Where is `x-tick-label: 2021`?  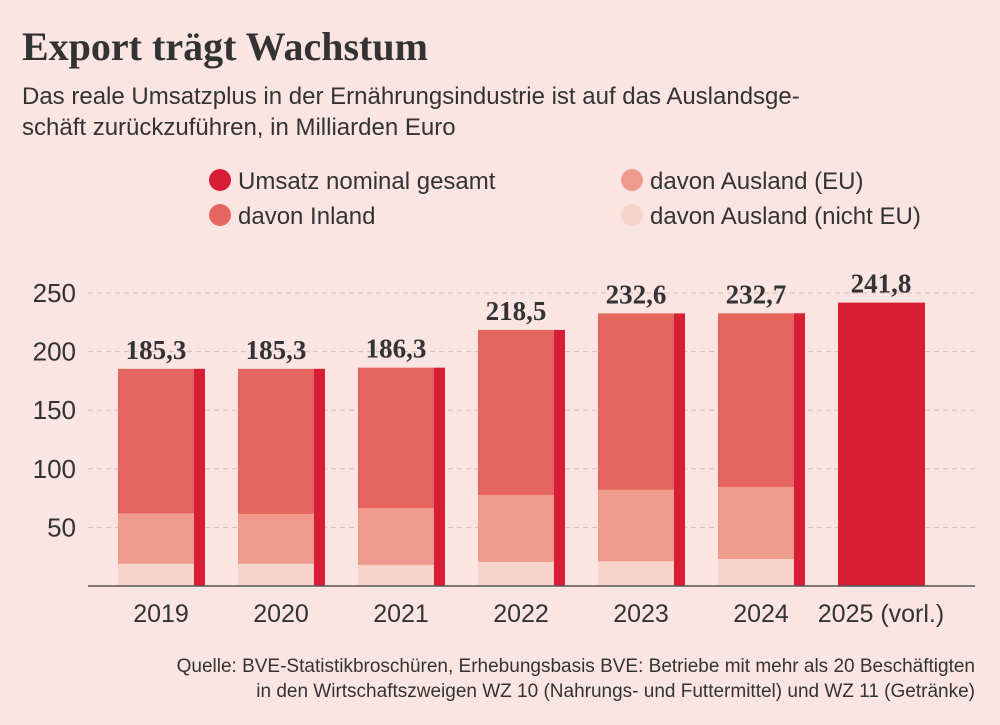 x-tick-label: 2021 is located at coordinates (401, 614).